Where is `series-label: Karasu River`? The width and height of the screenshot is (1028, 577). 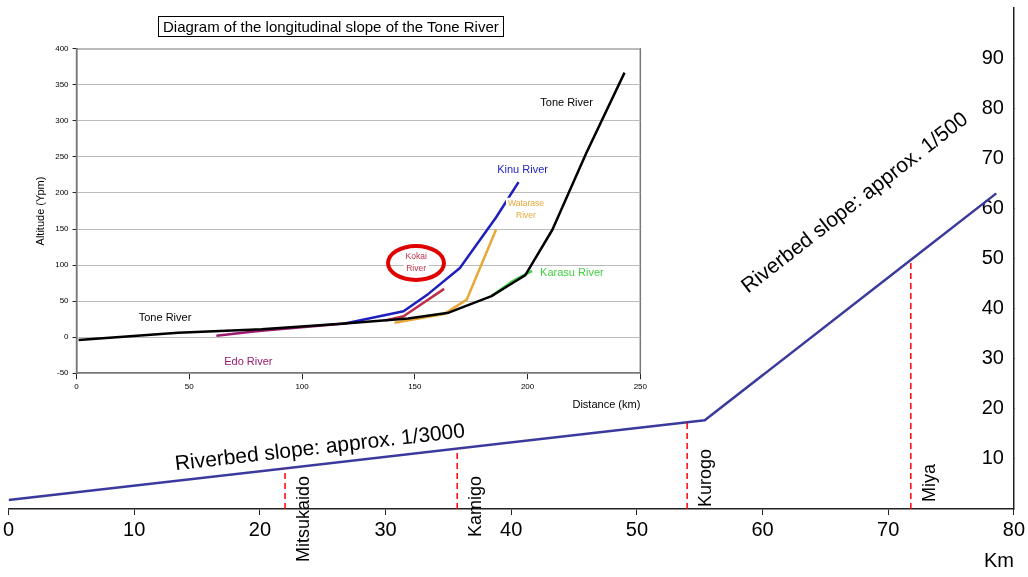 series-label: Karasu River is located at coordinates (572, 271).